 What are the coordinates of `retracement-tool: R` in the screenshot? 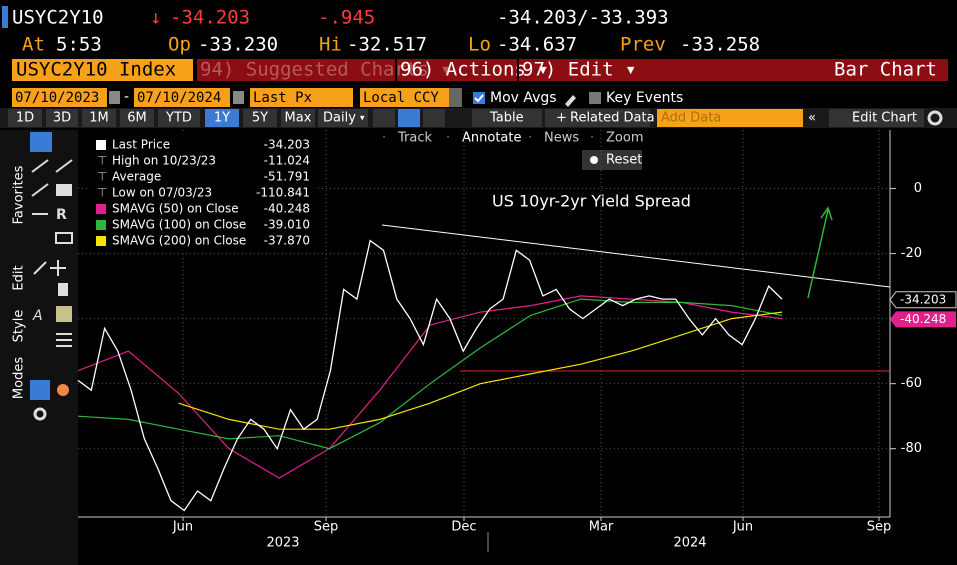 It's located at (61, 215).